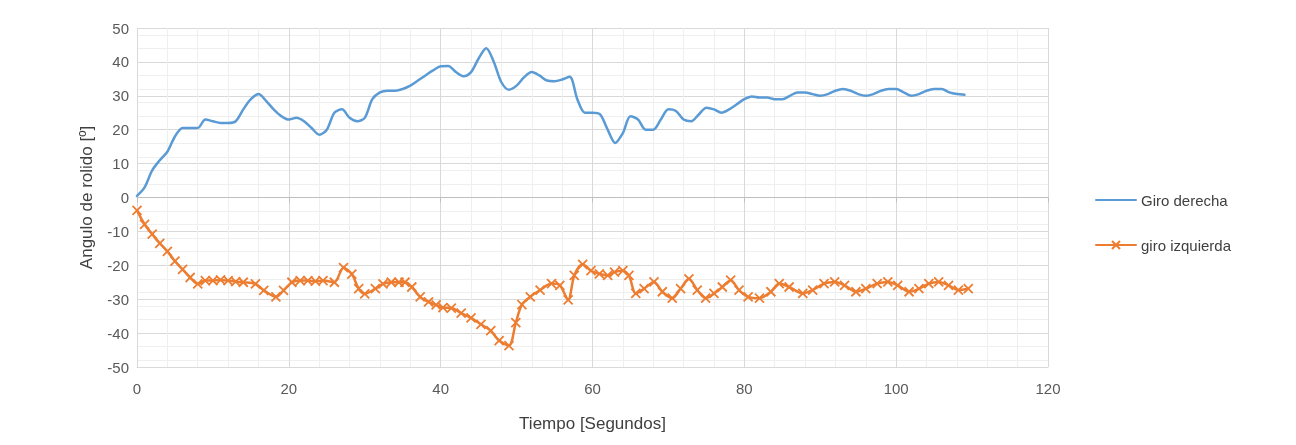 Image resolution: width=1296 pixels, height=445 pixels. I want to click on y-tick-label: -20, so click(118, 265).